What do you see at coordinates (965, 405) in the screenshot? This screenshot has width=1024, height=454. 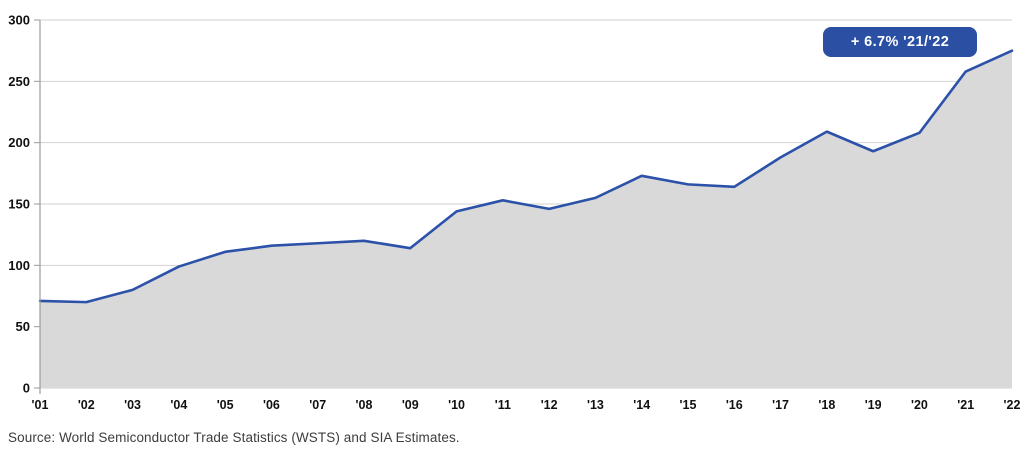 I see `x-tick-label: '21` at bounding box center [965, 405].